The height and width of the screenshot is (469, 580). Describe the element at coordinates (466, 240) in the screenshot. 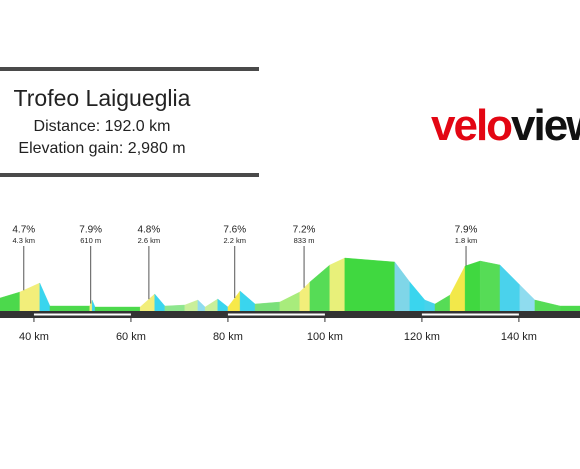

I see `climb-length: 1.8 km` at that location.